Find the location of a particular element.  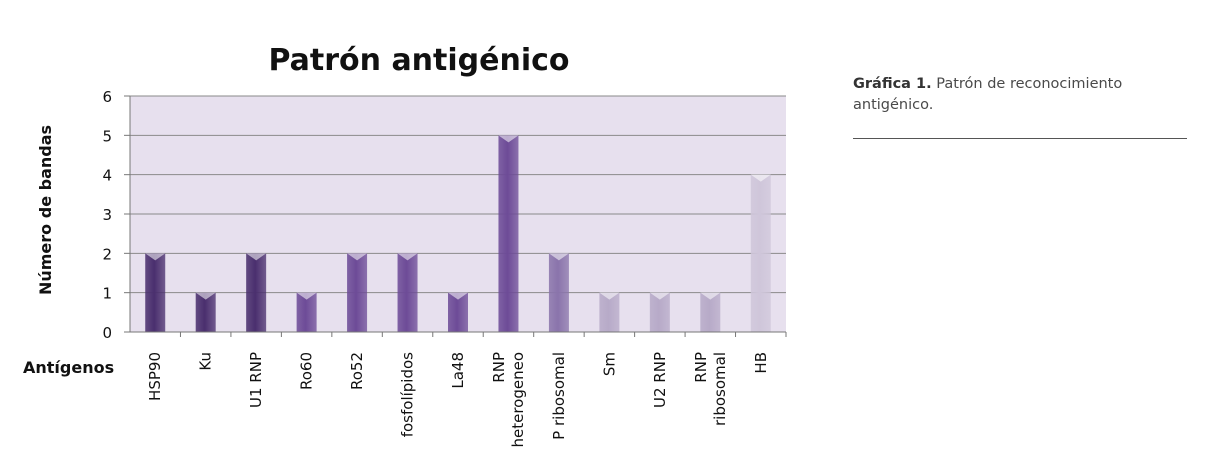

x-tick-label: ribosomal is located at coordinates (720, 389).